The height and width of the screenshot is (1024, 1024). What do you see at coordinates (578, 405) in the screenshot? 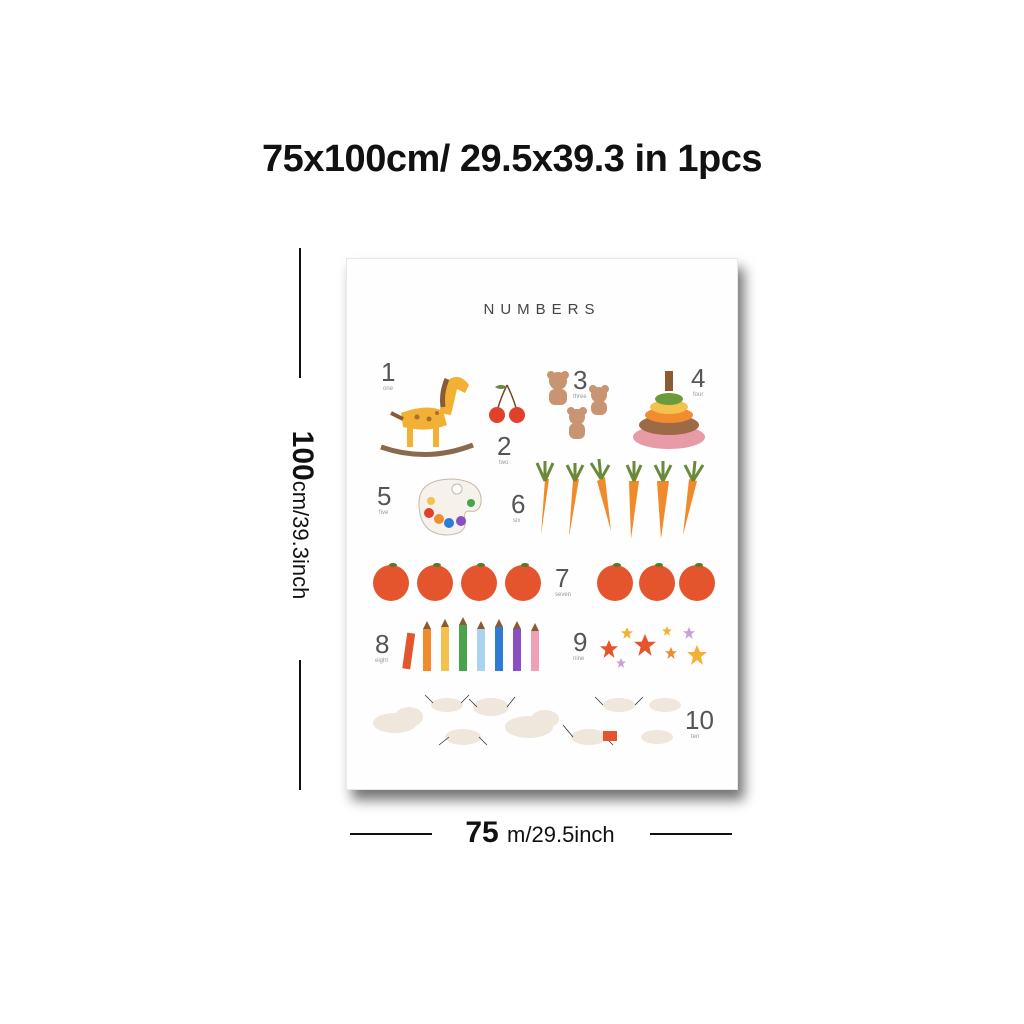
I see `teddy-bears-illustration` at bounding box center [578, 405].